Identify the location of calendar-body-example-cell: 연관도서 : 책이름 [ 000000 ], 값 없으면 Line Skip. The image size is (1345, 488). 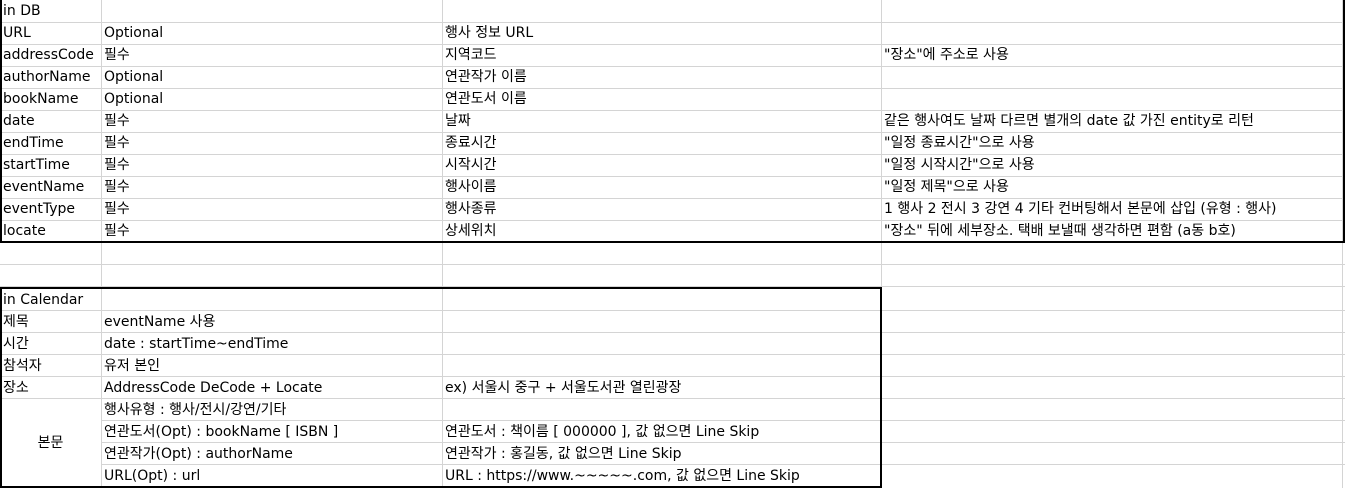
(602, 432).